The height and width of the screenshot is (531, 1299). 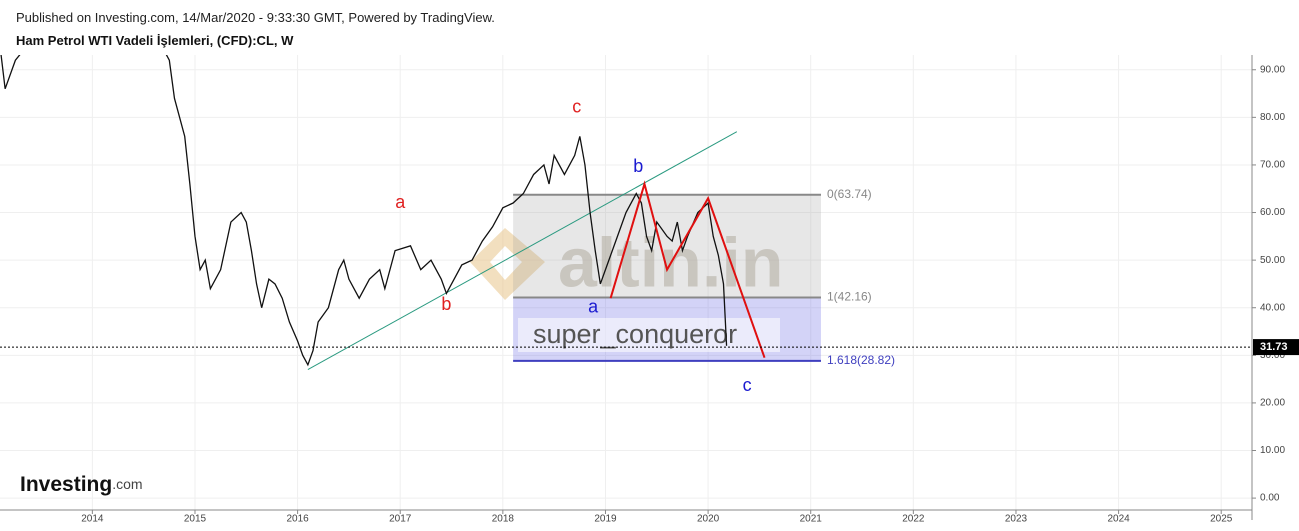 I want to click on y-tick-label: 30.00, so click(x=1272, y=355).